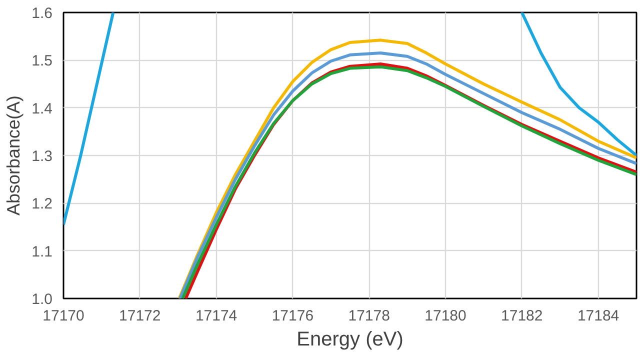 This screenshot has width=640, height=353. Describe the element at coordinates (42, 251) in the screenshot. I see `y-tick-label: 1.1` at that location.